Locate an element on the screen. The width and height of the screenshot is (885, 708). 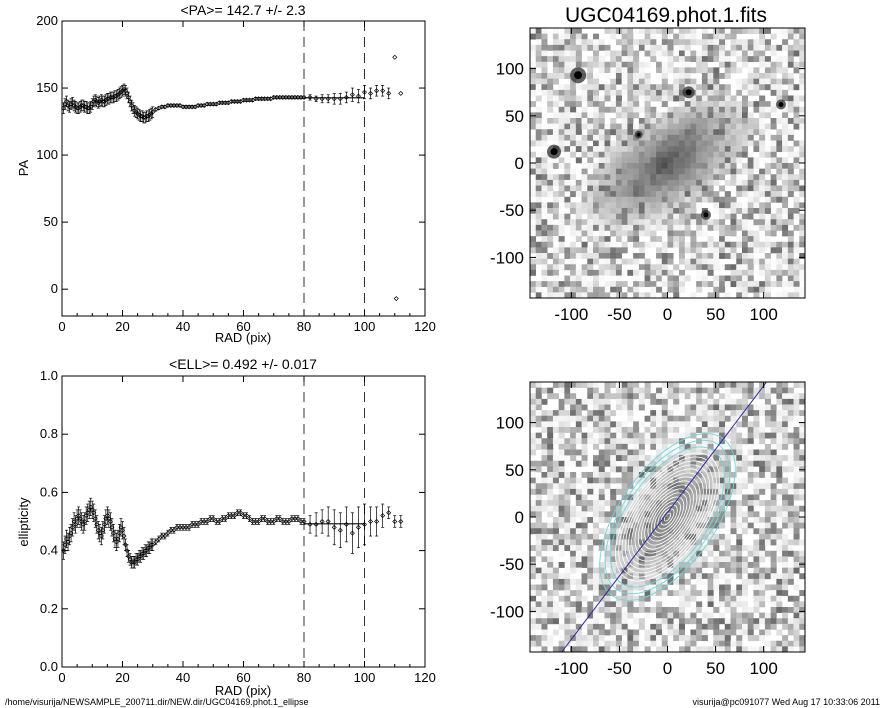
pa-data-point is located at coordinates (383, 91).